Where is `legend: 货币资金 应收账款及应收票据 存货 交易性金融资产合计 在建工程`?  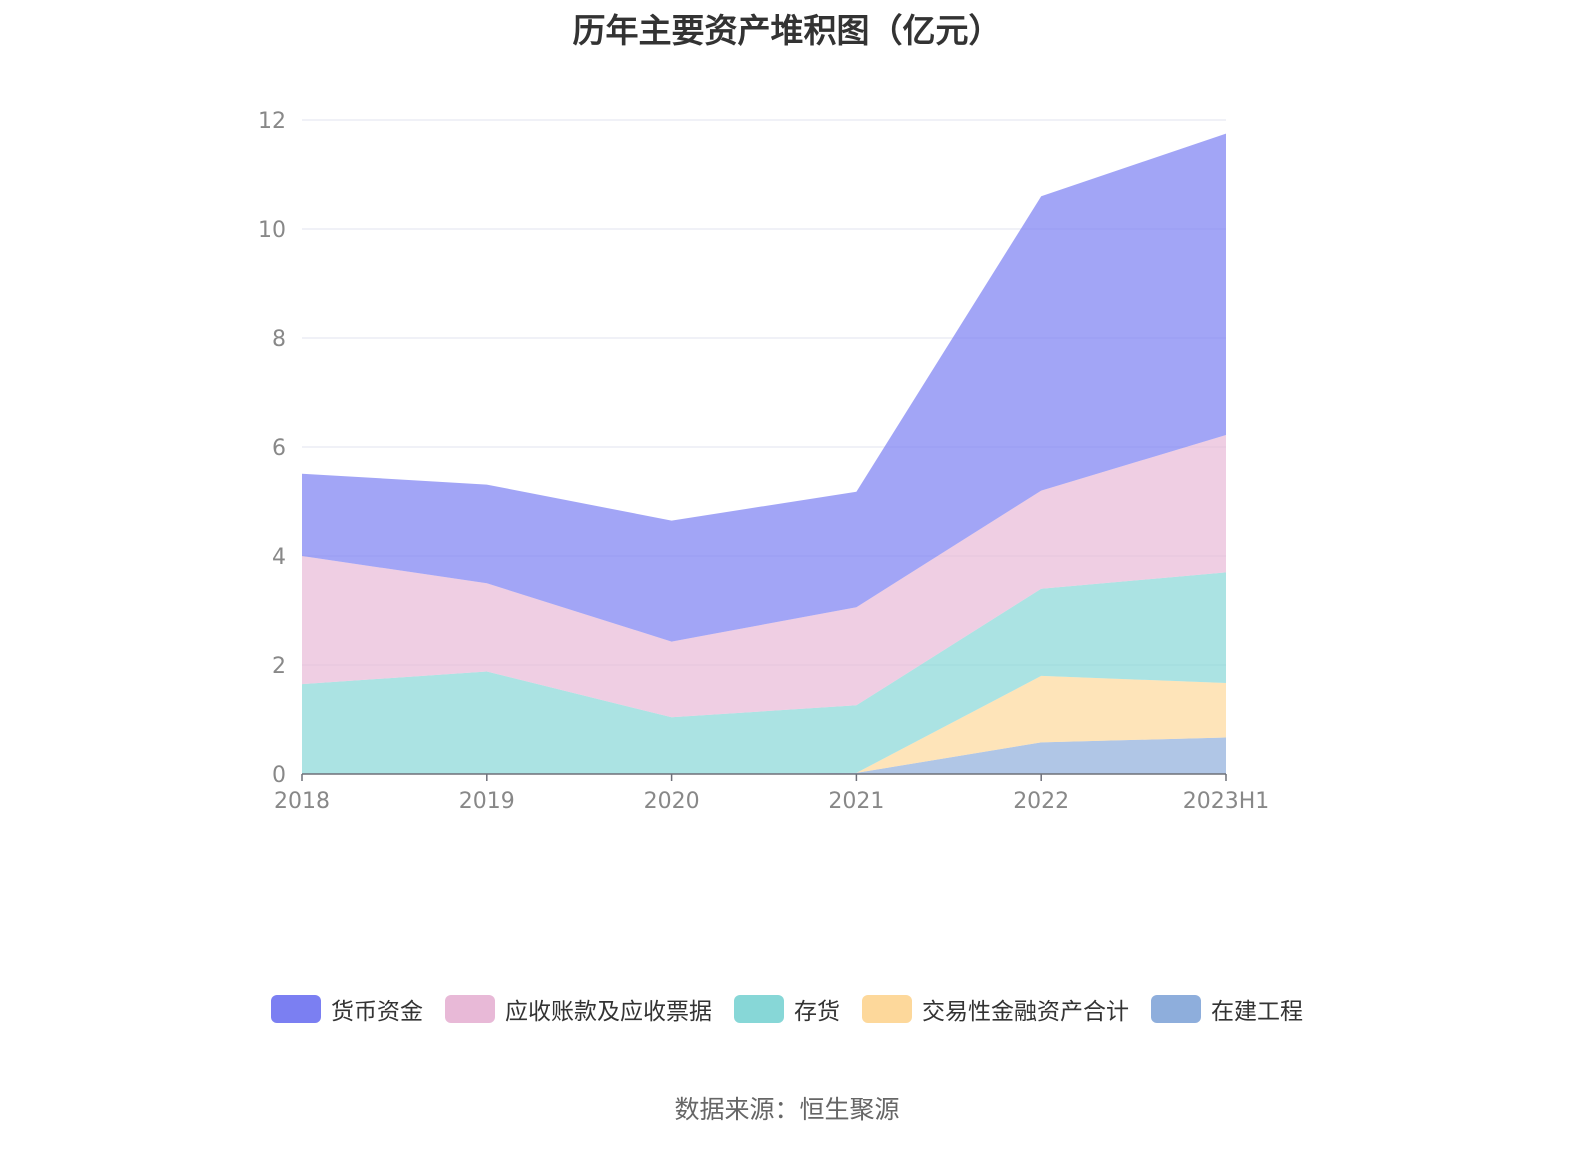 legend: 货币资金 应收账款及应收票据 存货 交易性金融资产合计 在建工程 is located at coordinates (787, 1009).